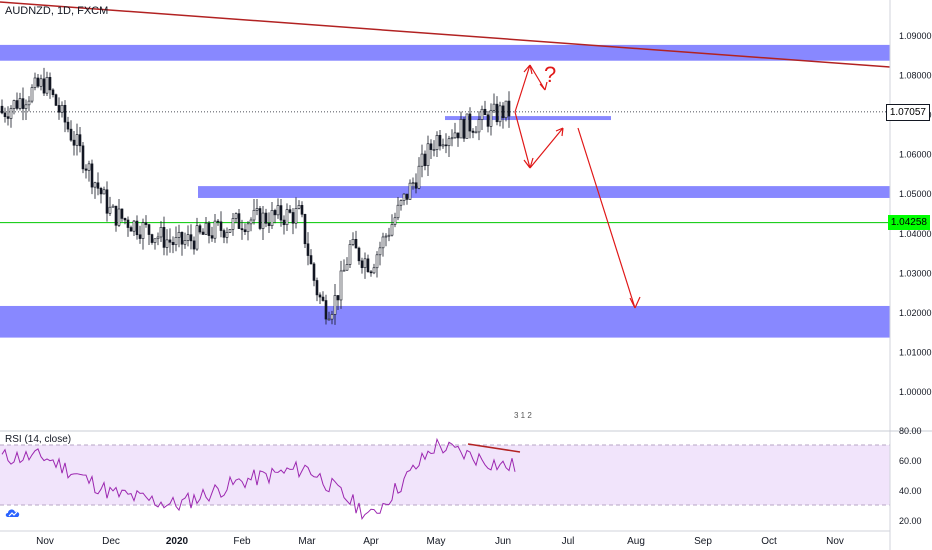 This screenshot has width=932, height=550. I want to click on price-tick-label: 1.08000, so click(915, 76).